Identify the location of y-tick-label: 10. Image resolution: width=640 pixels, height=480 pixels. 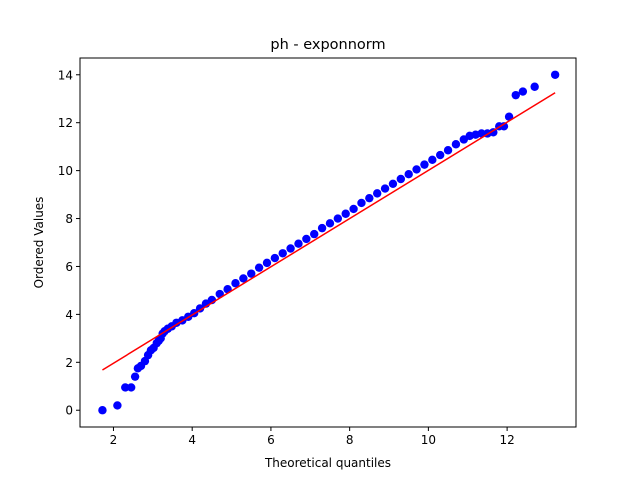
(65, 171).